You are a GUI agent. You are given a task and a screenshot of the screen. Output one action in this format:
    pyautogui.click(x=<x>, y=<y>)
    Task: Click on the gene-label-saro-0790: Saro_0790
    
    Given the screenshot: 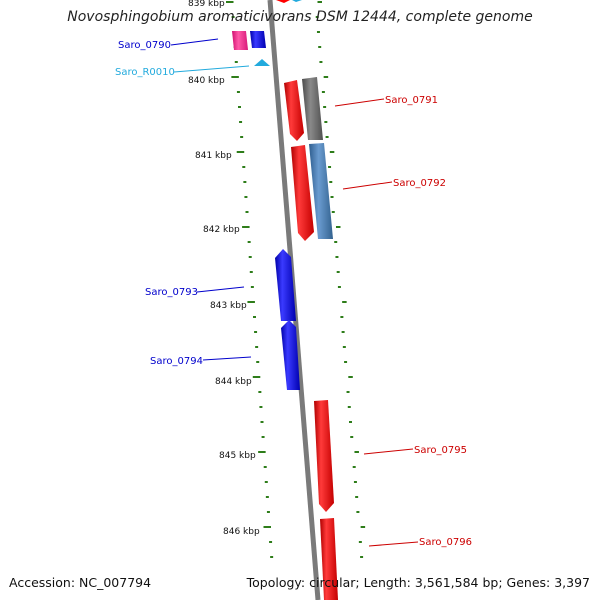 What is the action you would take?
    pyautogui.click(x=144, y=45)
    